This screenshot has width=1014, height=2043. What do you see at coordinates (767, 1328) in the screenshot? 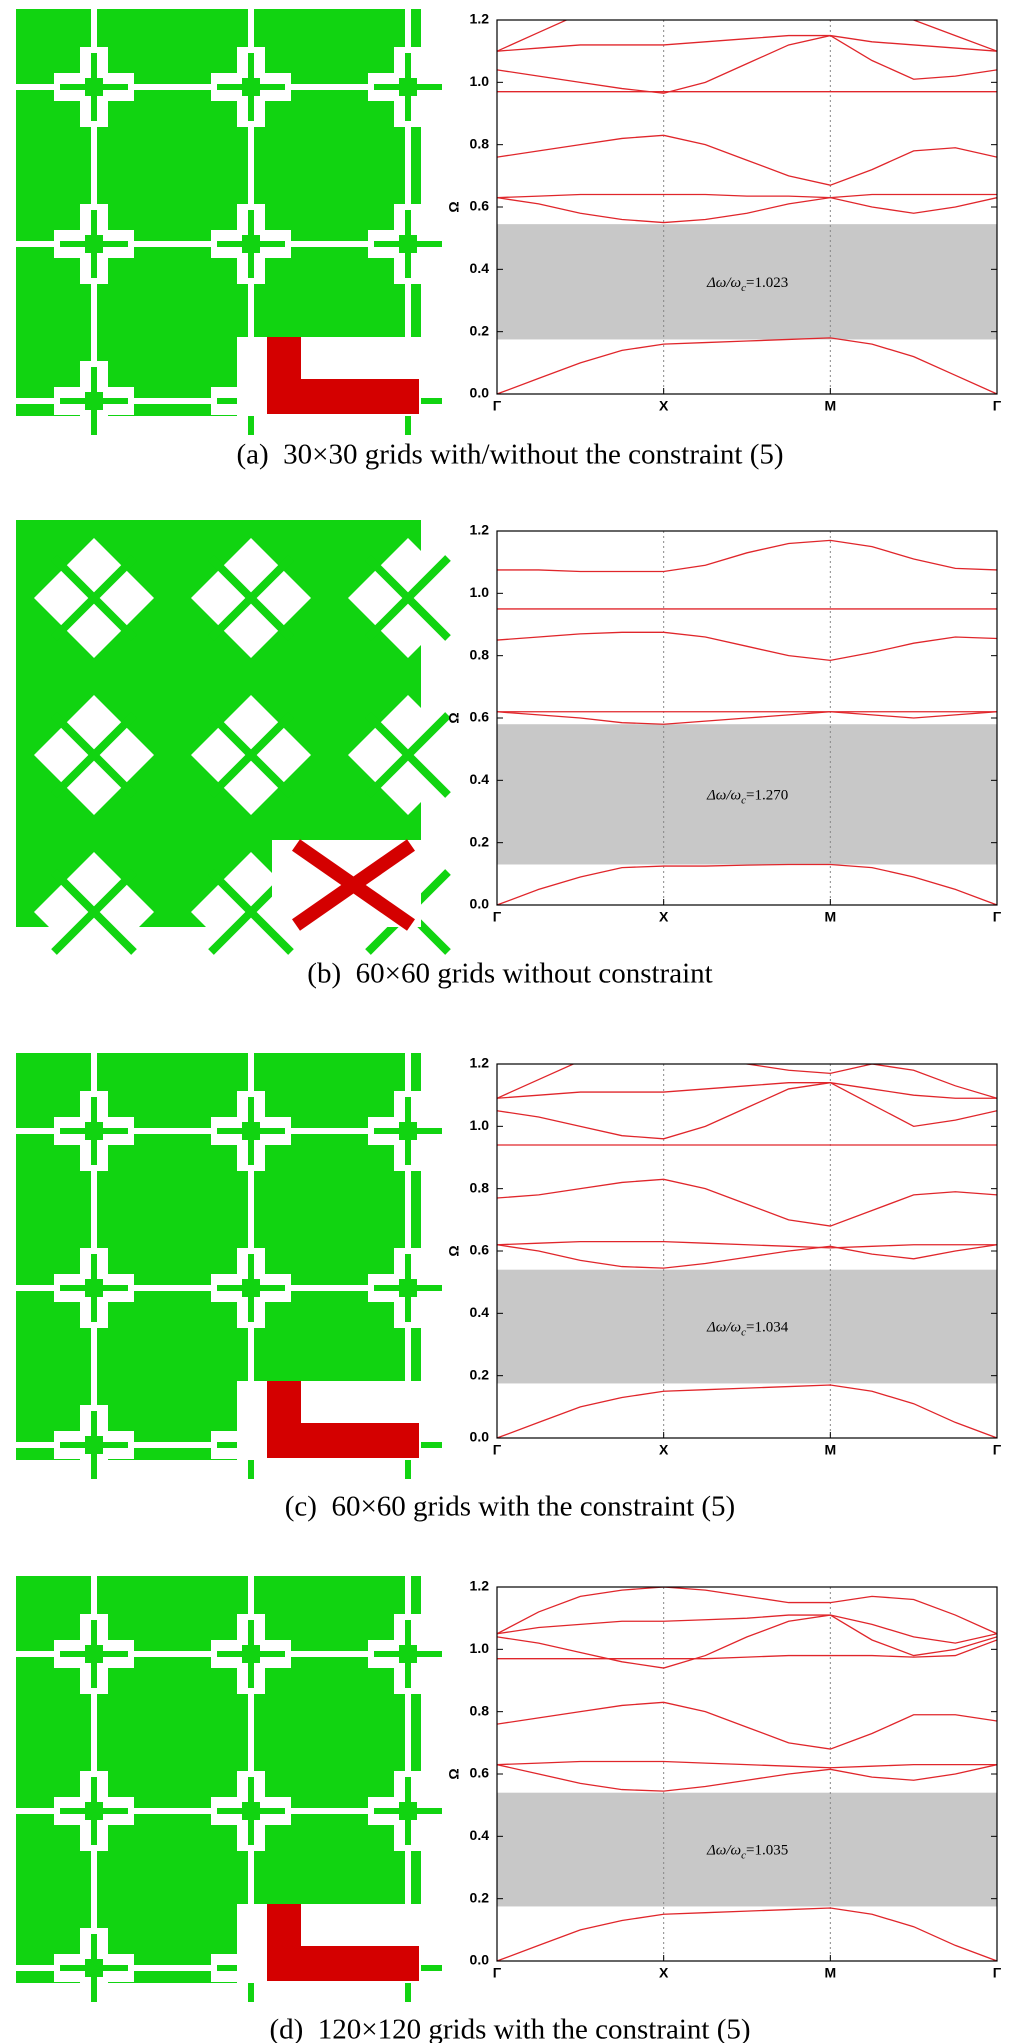
I see `annotation-part: =1.034` at bounding box center [767, 1328].